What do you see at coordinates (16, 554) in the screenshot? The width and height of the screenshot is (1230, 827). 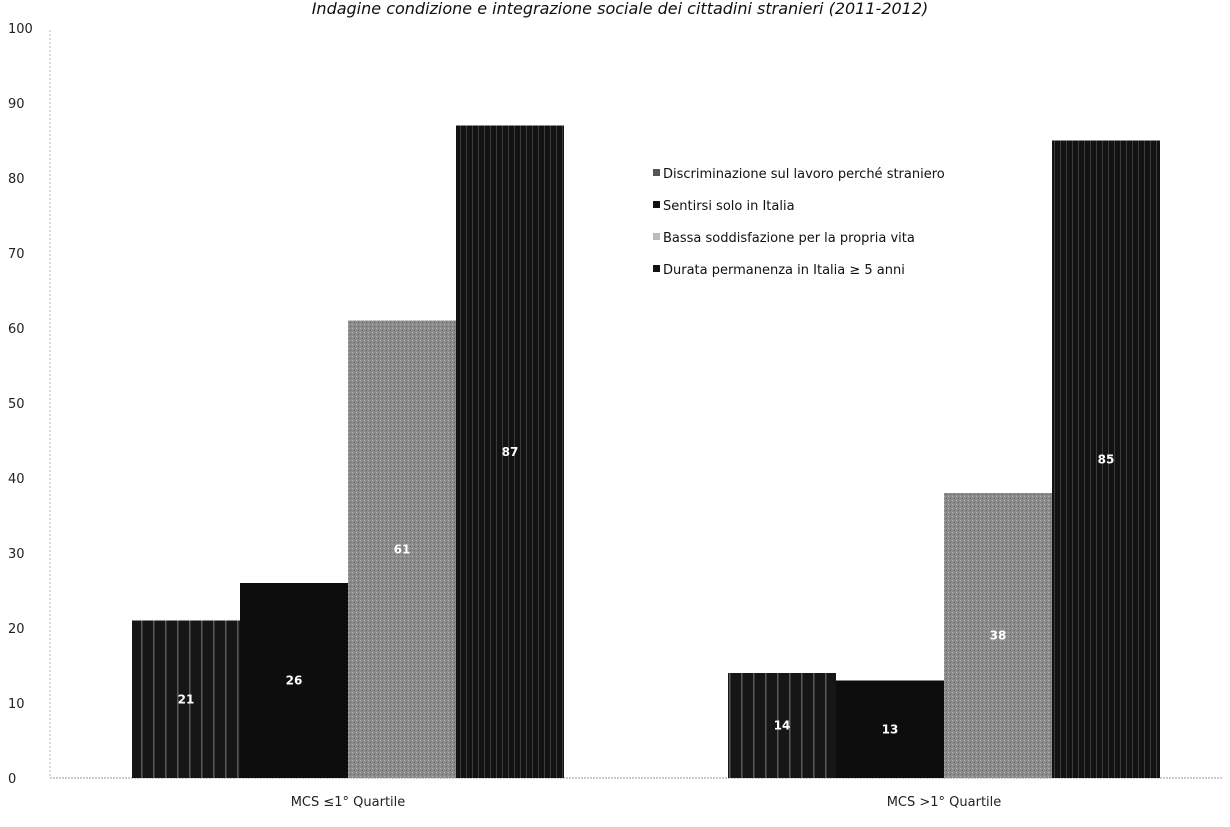 I see `y-tick-label: 30` at bounding box center [16, 554].